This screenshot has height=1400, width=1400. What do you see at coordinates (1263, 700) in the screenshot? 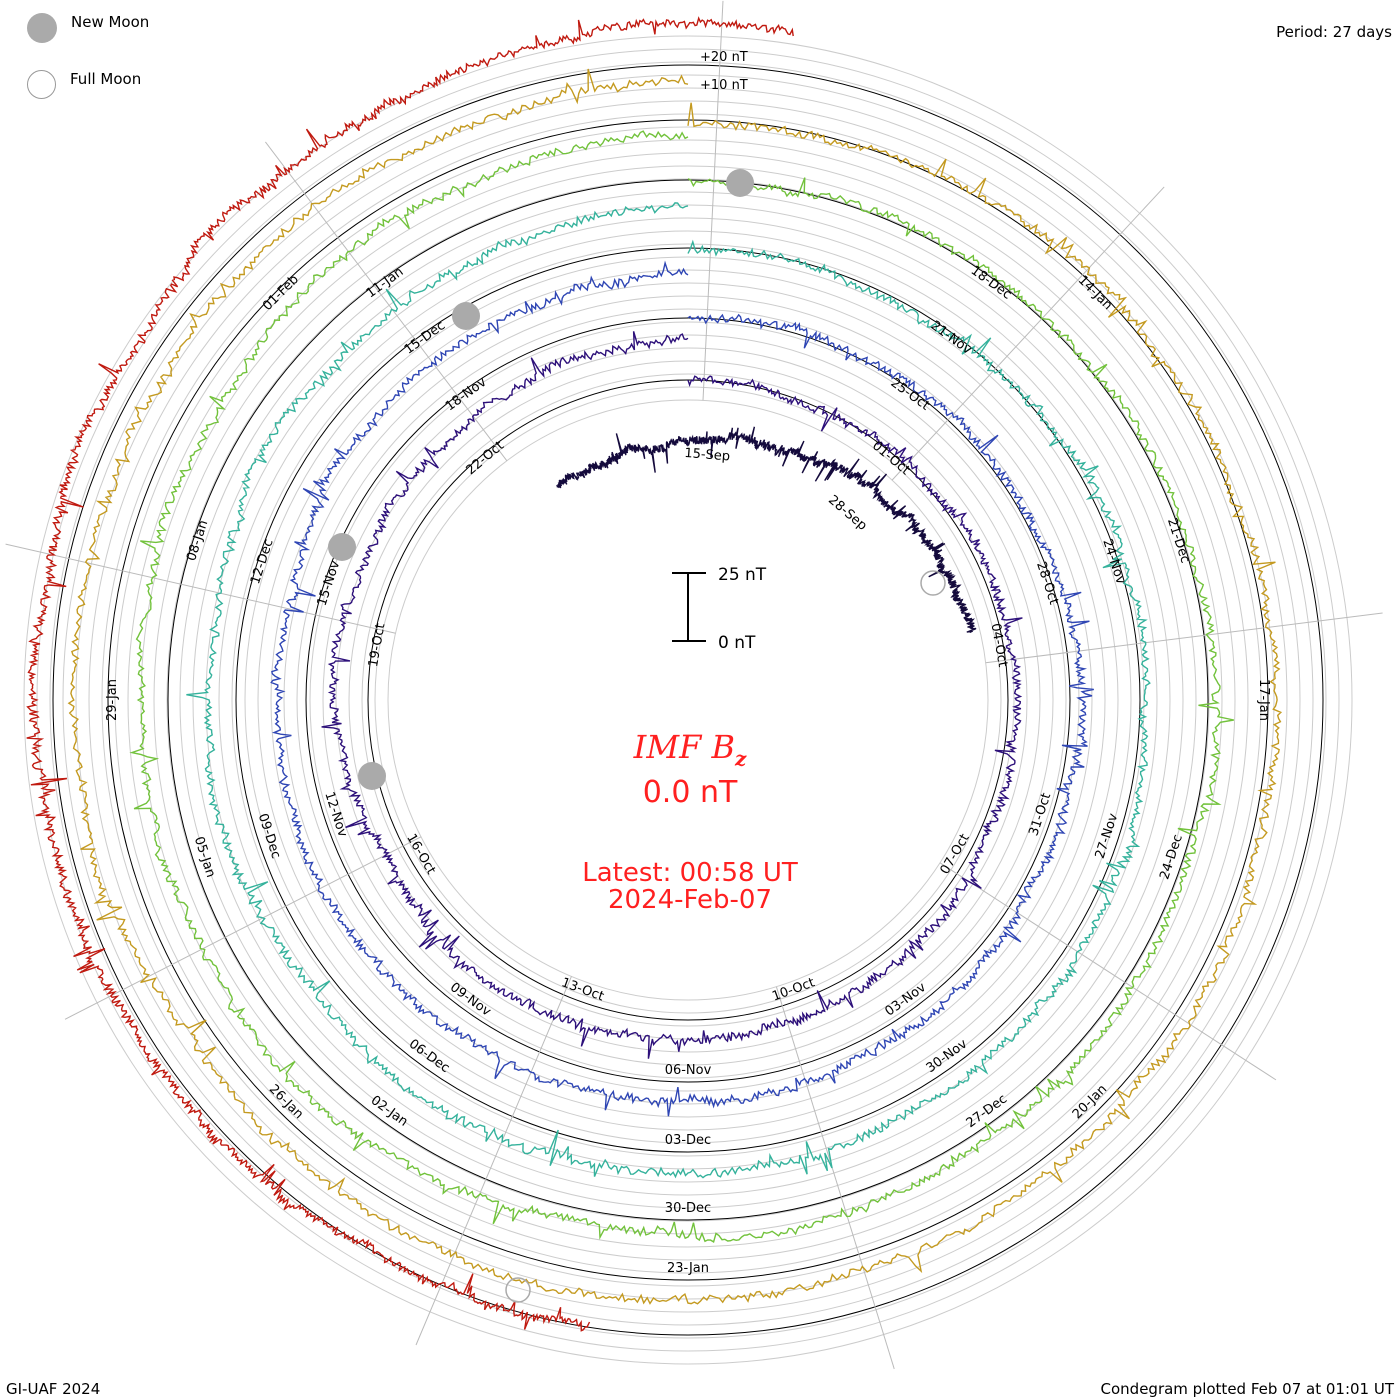
I see `date-label: 17-Jan` at bounding box center [1263, 700].